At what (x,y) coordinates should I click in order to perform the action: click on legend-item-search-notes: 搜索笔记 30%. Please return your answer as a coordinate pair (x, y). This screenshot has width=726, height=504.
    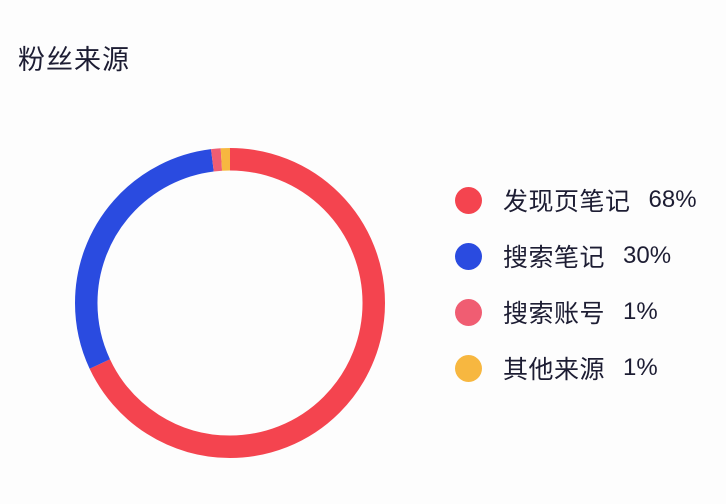
    Looking at the image, I should click on (586, 256).